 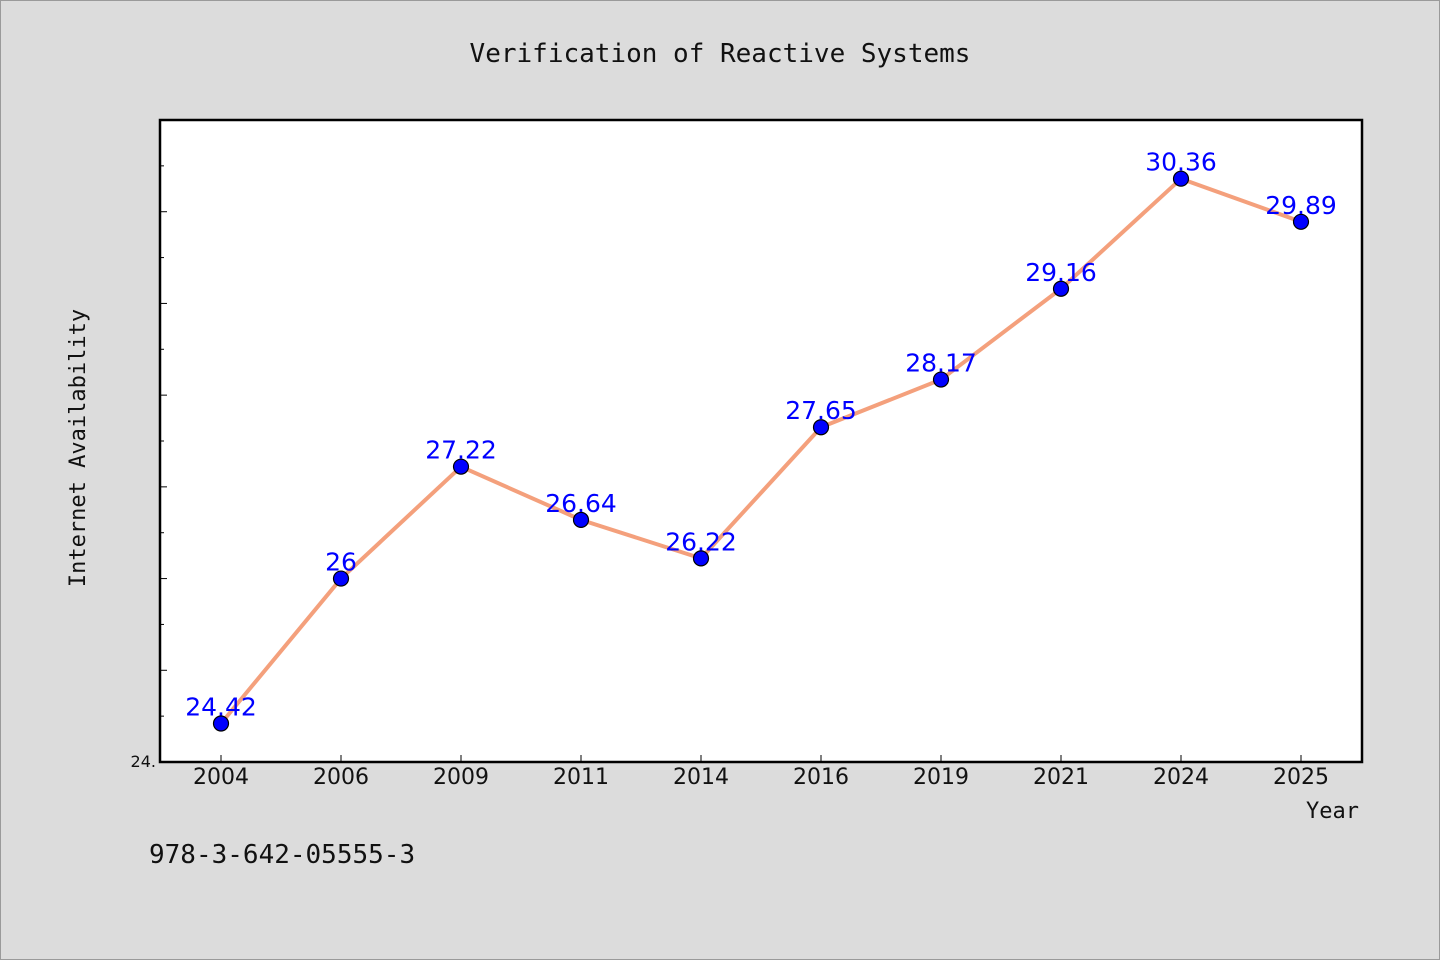 What do you see at coordinates (1301, 205) in the screenshot?
I see `data-label: 29.89` at bounding box center [1301, 205].